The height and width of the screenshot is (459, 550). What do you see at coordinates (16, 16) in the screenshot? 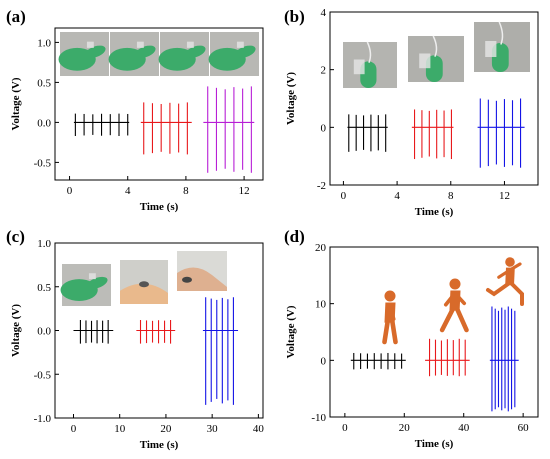
I see `panel-label: (a)` at bounding box center [16, 16].